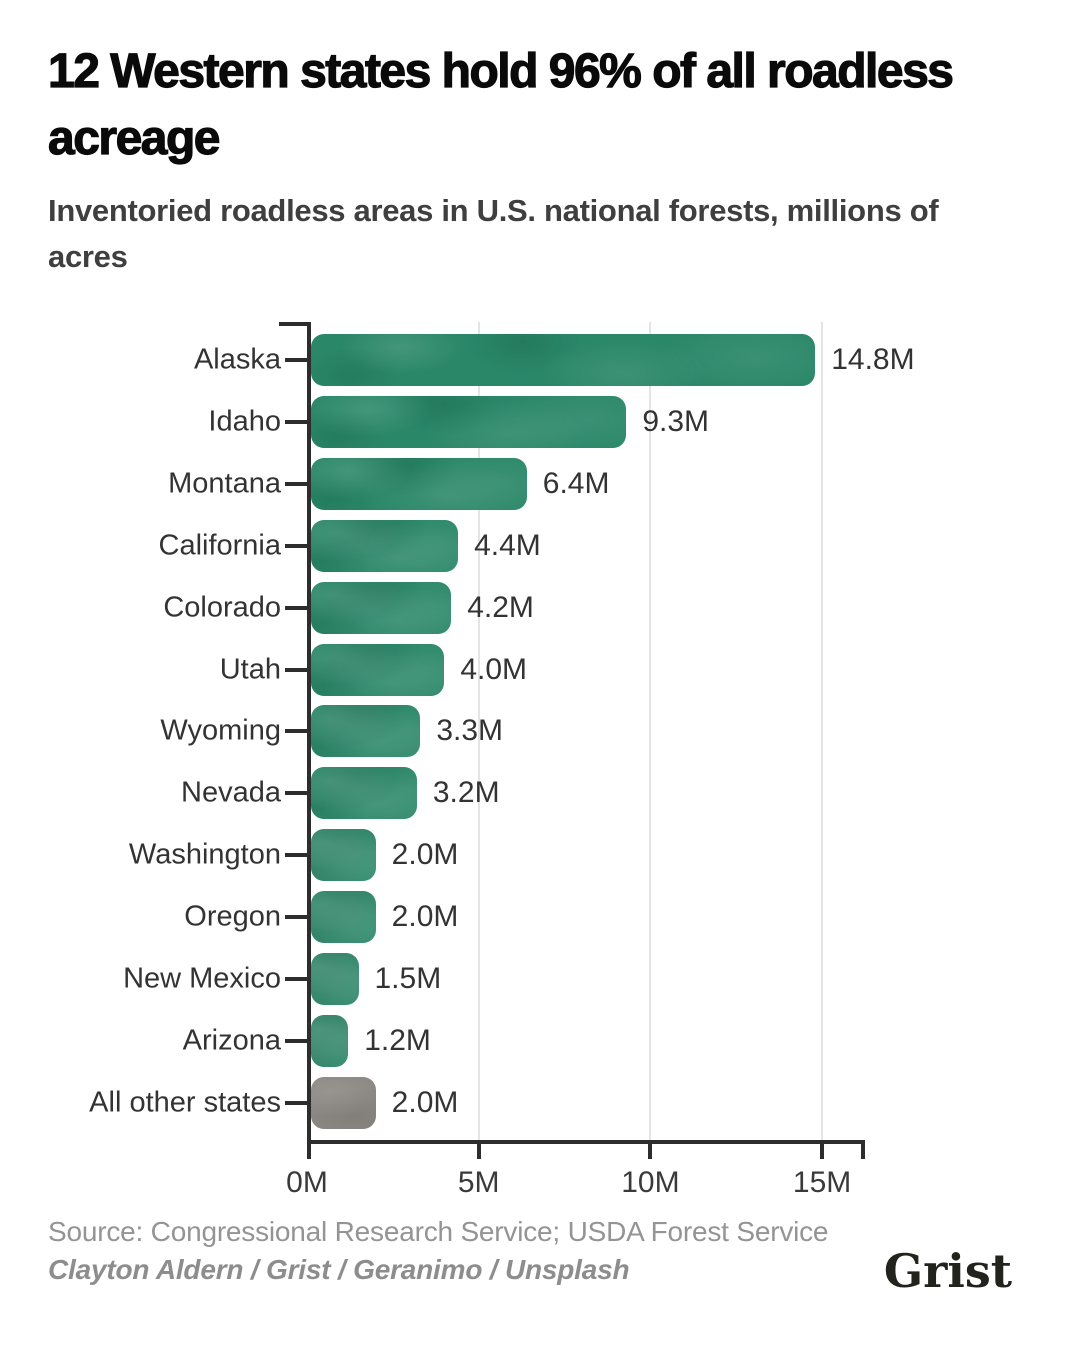  I want to click on value-label: 4.2M, so click(500, 607).